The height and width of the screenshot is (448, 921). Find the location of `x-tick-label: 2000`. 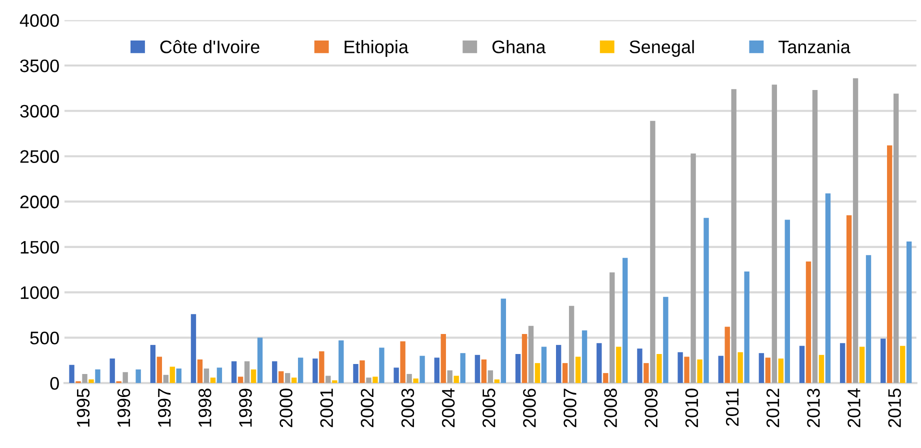

x-tick-label: 2000 is located at coordinates (286, 408).